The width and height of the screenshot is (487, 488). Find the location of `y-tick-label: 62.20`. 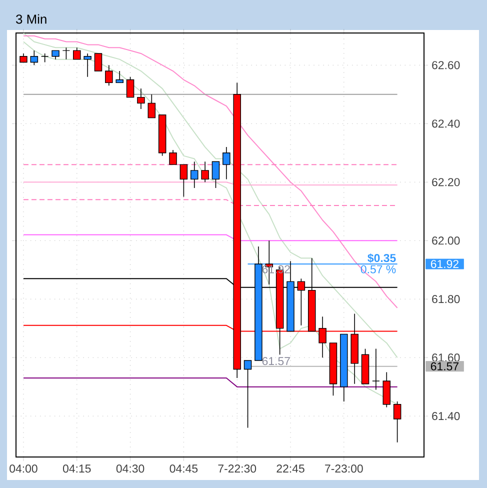

y-tick-label: 62.20 is located at coordinates (446, 182).